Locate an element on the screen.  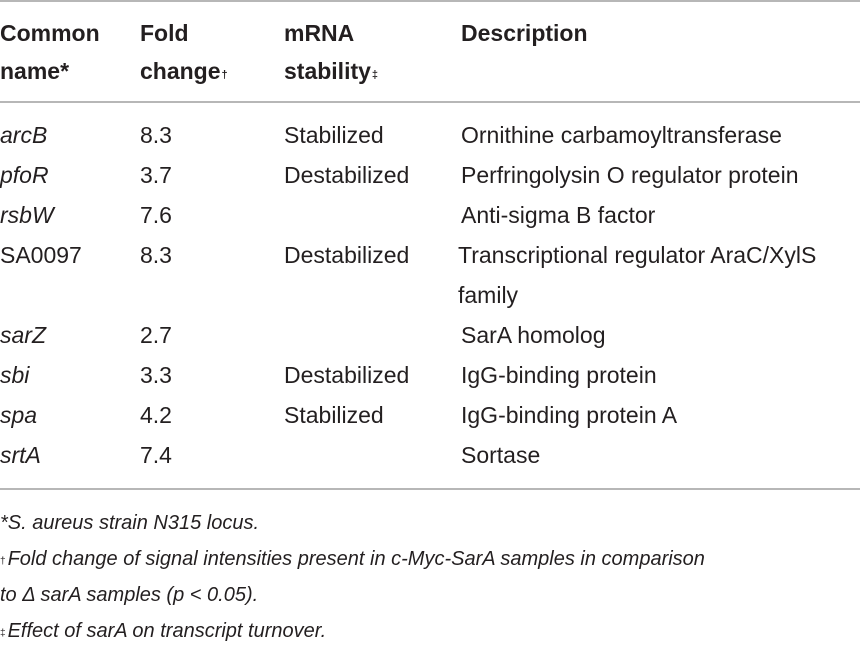
cell-description: IgG-binding protein is located at coordinates (559, 375).